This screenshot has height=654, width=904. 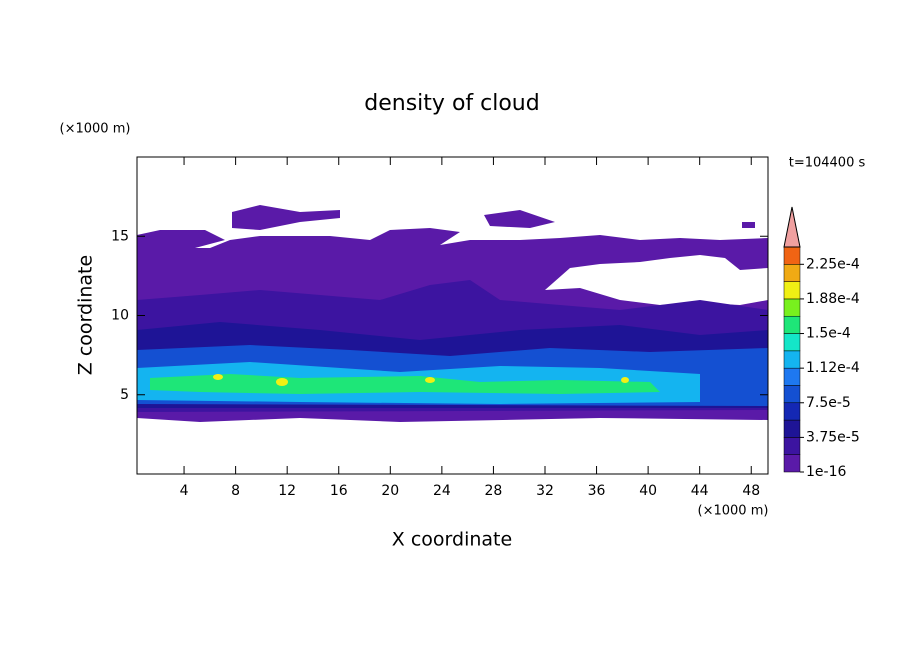 What do you see at coordinates (597, 491) in the screenshot?
I see `x-tick-label: 36` at bounding box center [597, 491].